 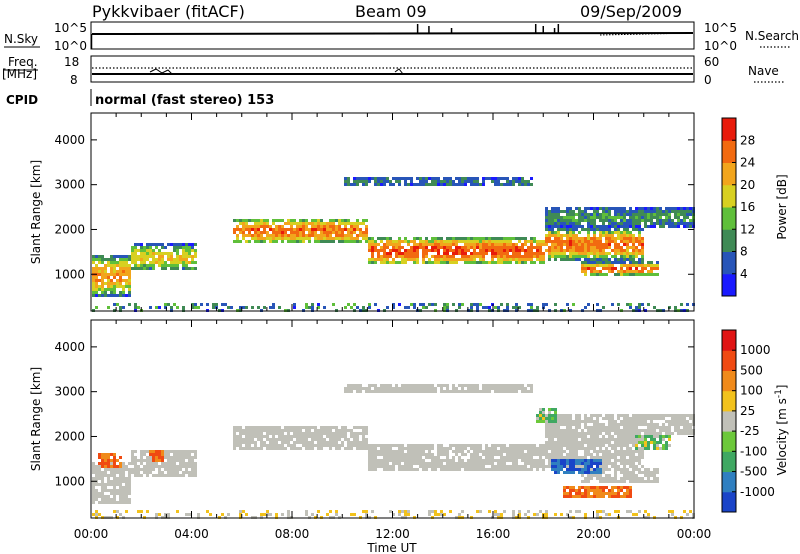 What do you see at coordinates (729, 462) in the screenshot?
I see `colorbar-swatch` at bounding box center [729, 462].